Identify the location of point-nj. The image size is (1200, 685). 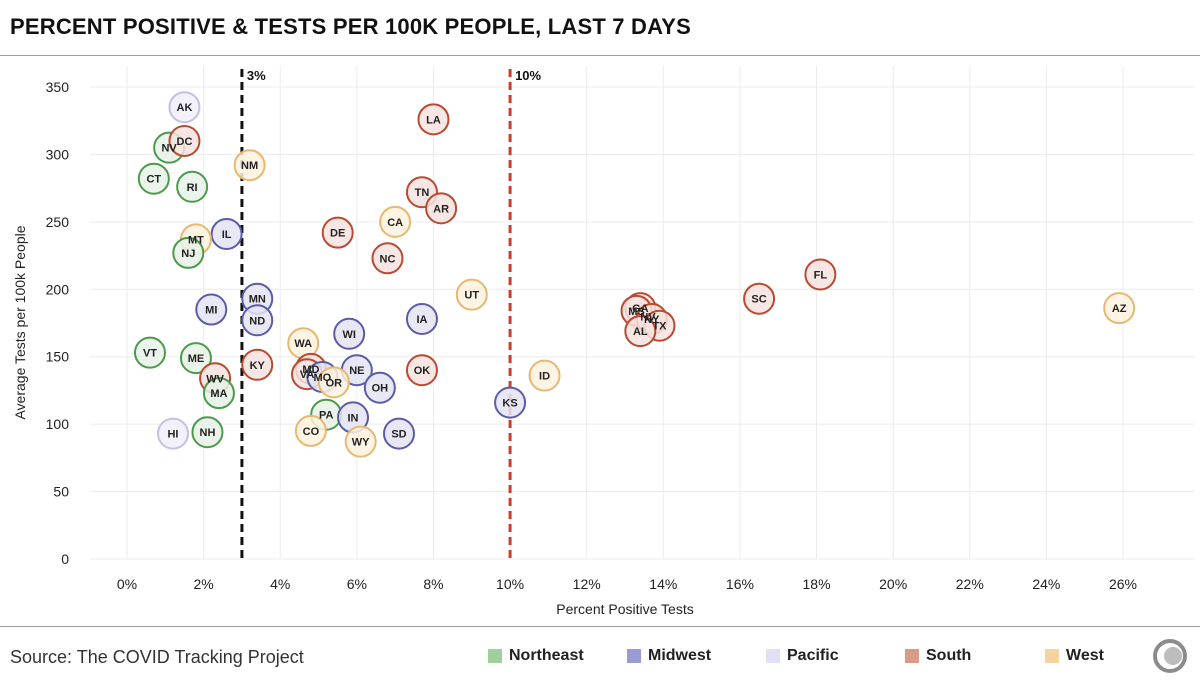
(188, 252).